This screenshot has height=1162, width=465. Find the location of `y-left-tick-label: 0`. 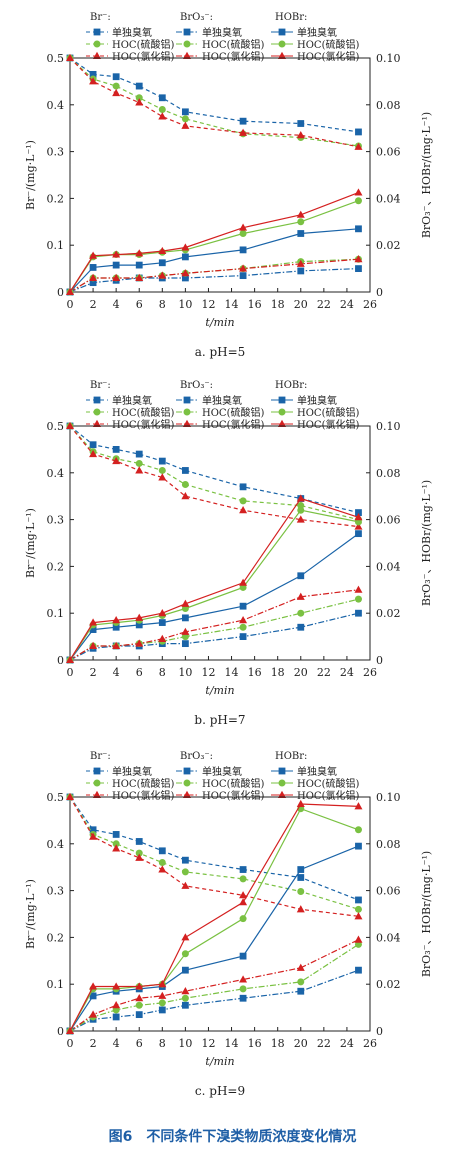

y-left-tick-label: 0 is located at coordinates (60, 660).